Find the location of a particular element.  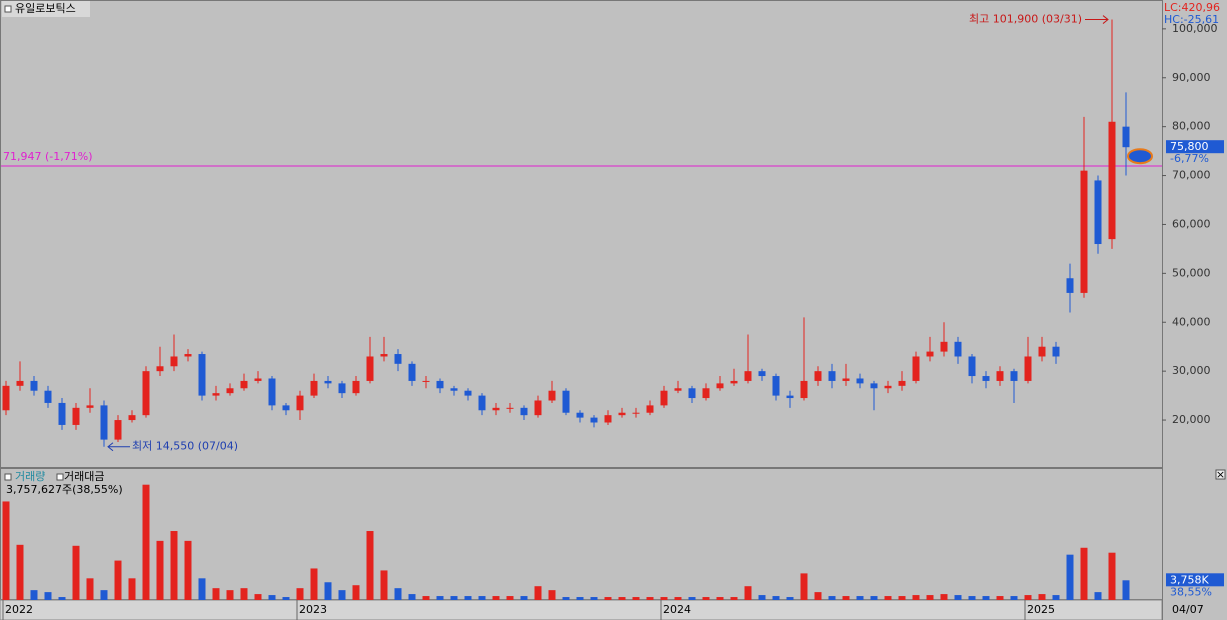

last-volume-box is located at coordinates (1195, 580).